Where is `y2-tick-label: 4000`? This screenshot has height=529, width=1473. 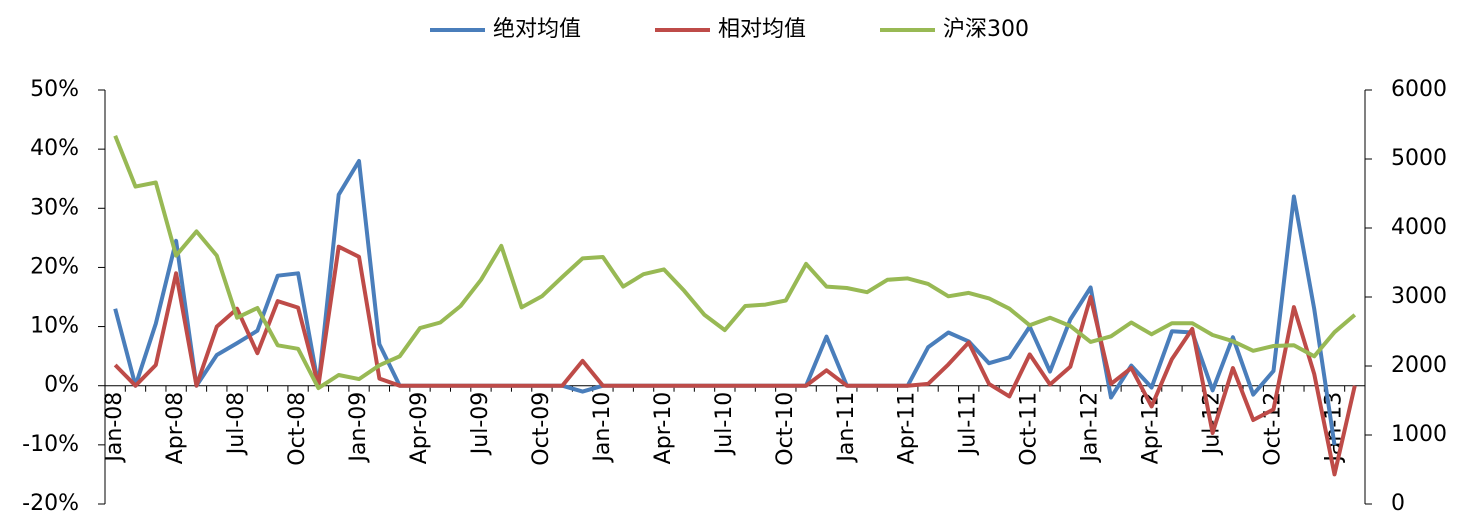
y2-tick-label: 4000 is located at coordinates (1419, 227).